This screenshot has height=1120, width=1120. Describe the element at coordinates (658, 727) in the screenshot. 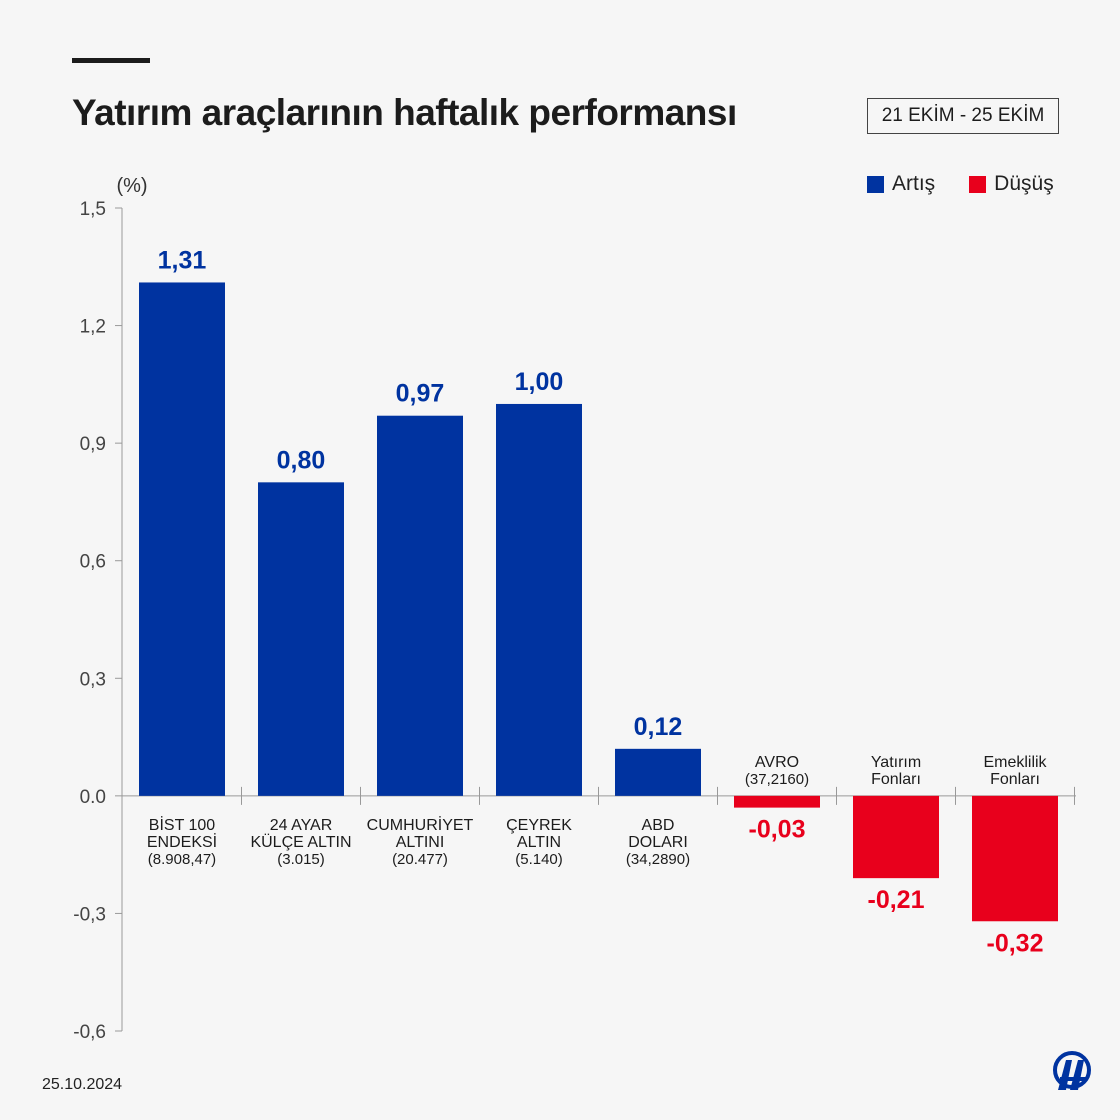

I see `bar-value-label: 0,12` at that location.